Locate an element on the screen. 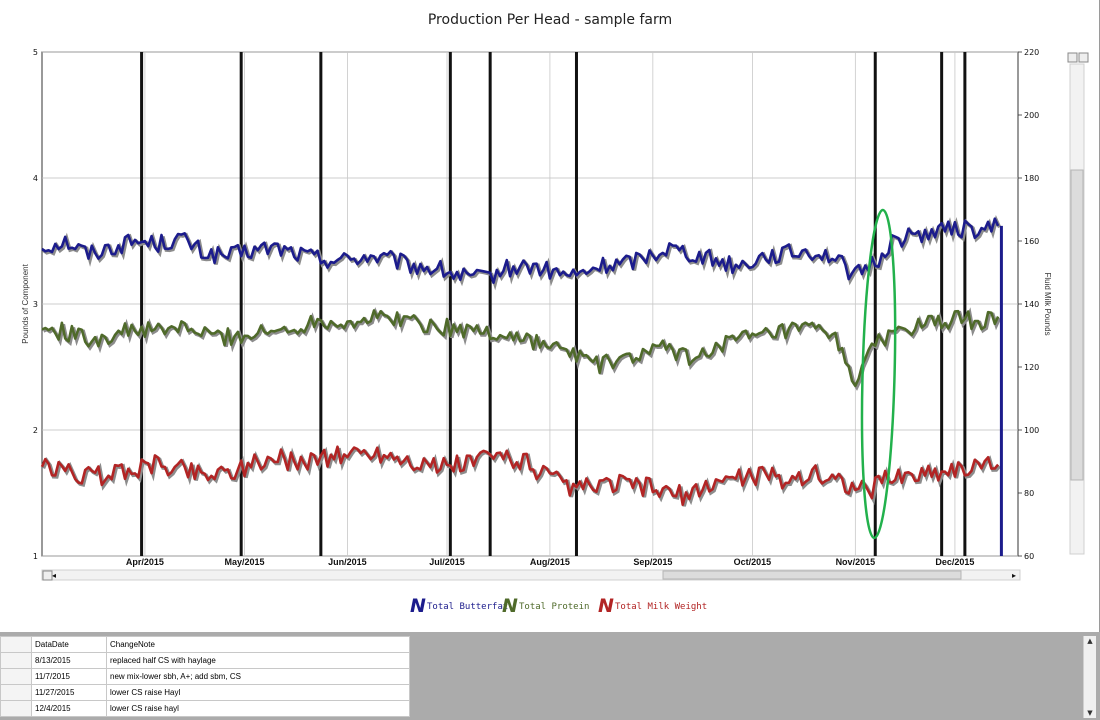 The width and height of the screenshot is (1100, 720). legend-label: Total Protein is located at coordinates (554, 607).